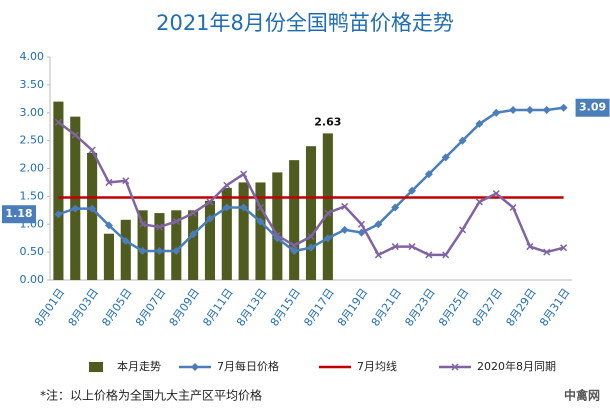 This screenshot has height=417, width=610. I want to click on data-label: 3.09, so click(592, 107).